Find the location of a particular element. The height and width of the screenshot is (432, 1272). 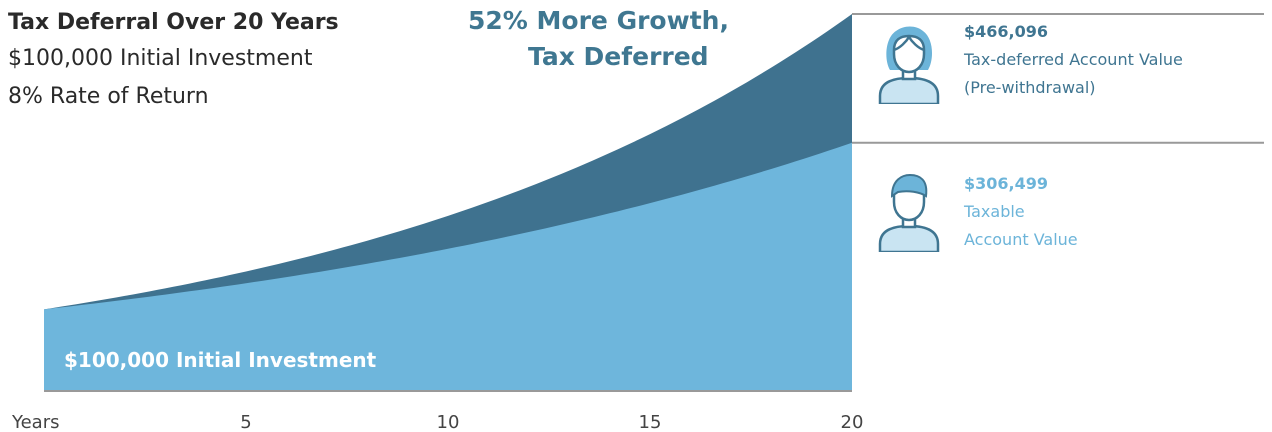

tax-deferred-label: Tax-deferred Account Value is located at coordinates (1073, 59).